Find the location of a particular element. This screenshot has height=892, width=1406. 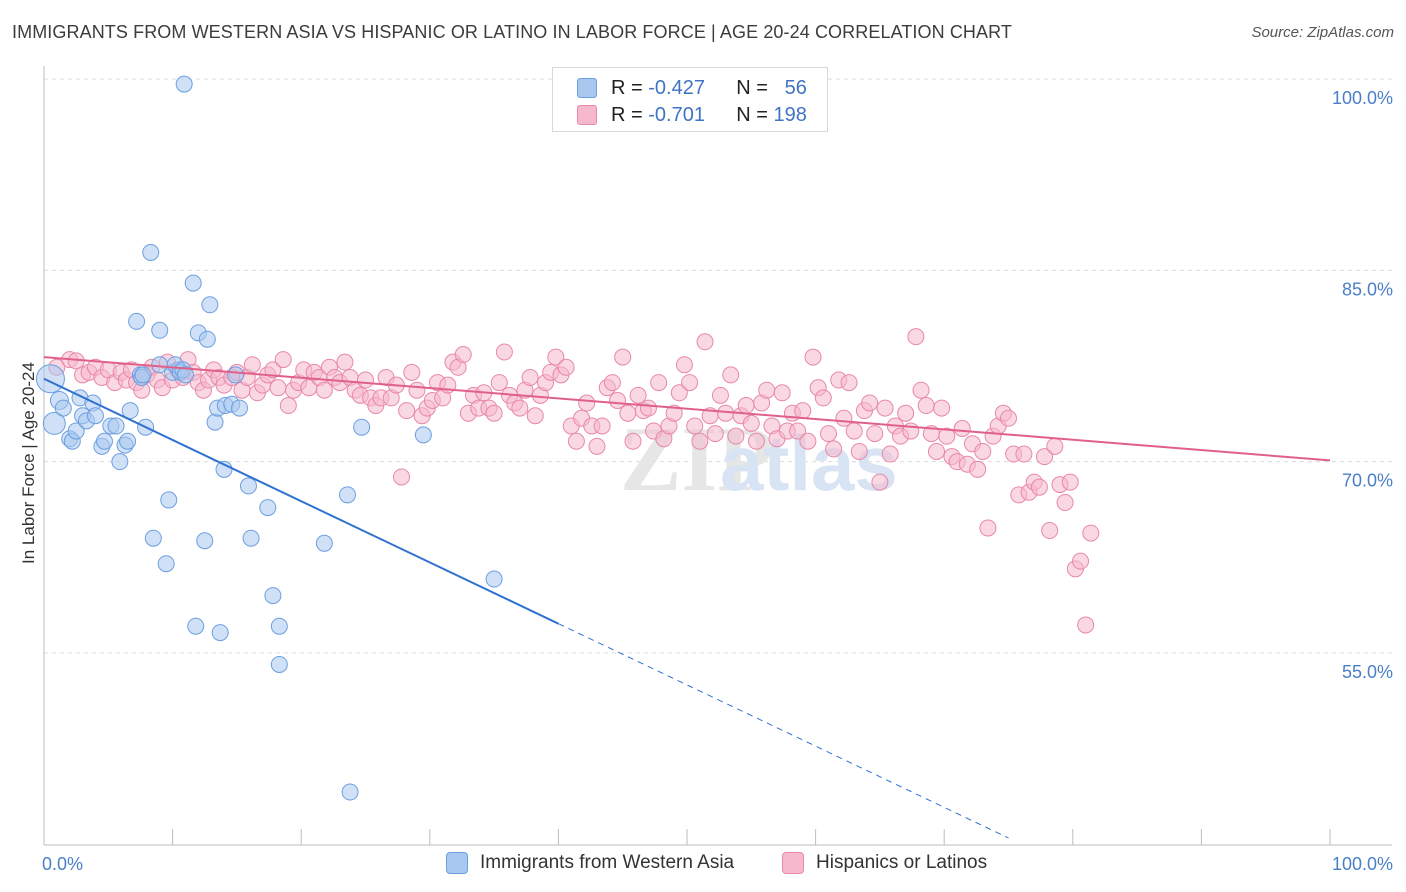

legend-r-value-pink: -0.701 is located at coordinates (676, 114).